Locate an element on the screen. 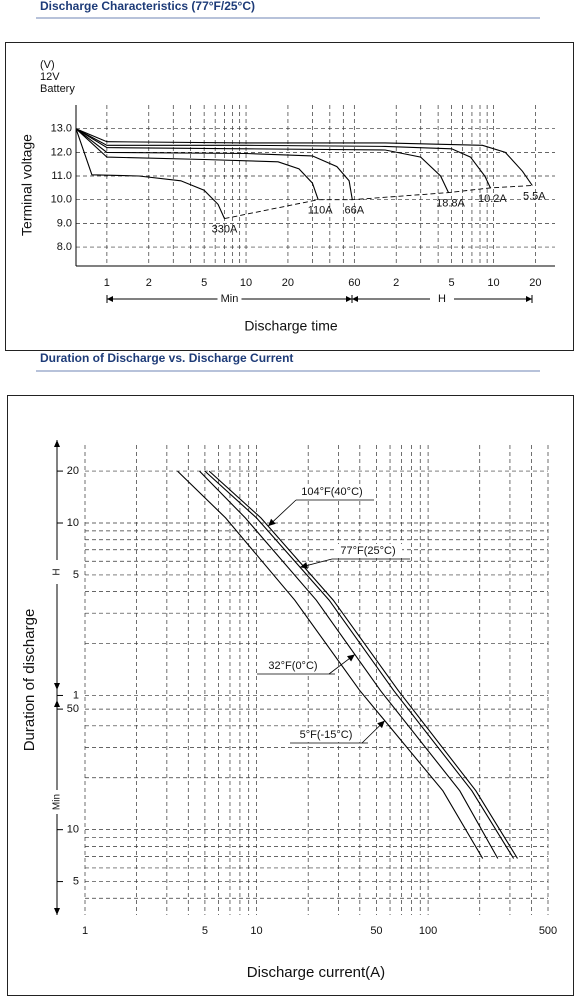 This screenshot has width=580, height=1000. annotation: Battery is located at coordinates (57, 89).